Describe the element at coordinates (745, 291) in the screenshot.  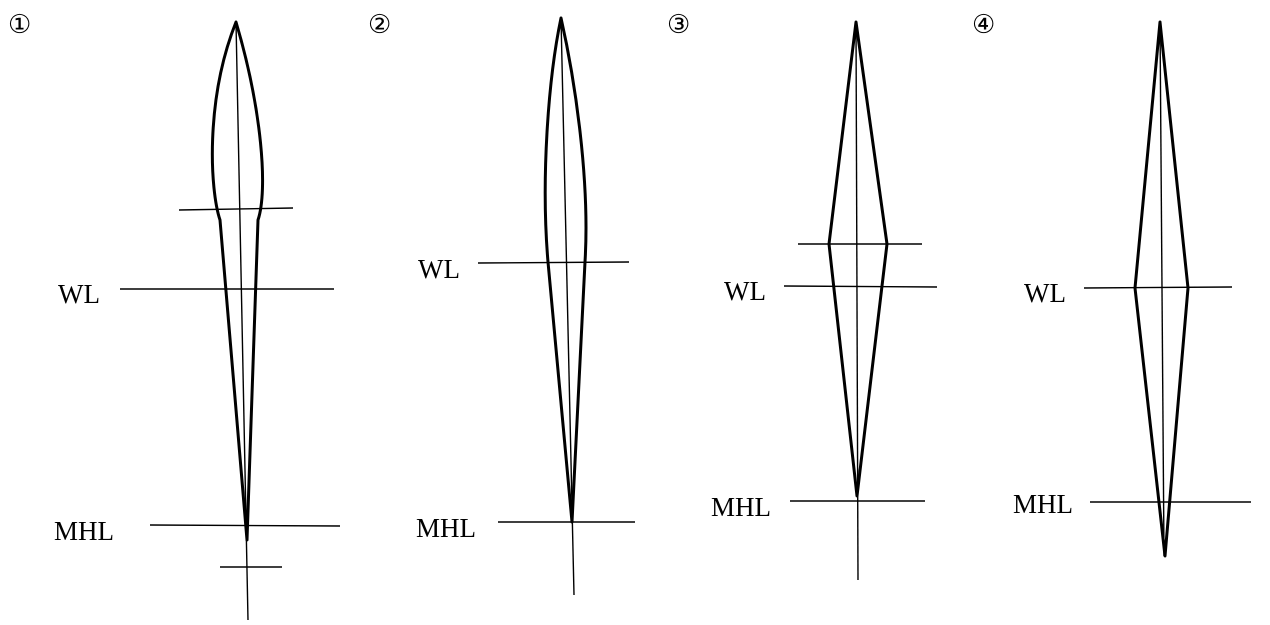
I see `figure-3-wl-label: WL` at that location.